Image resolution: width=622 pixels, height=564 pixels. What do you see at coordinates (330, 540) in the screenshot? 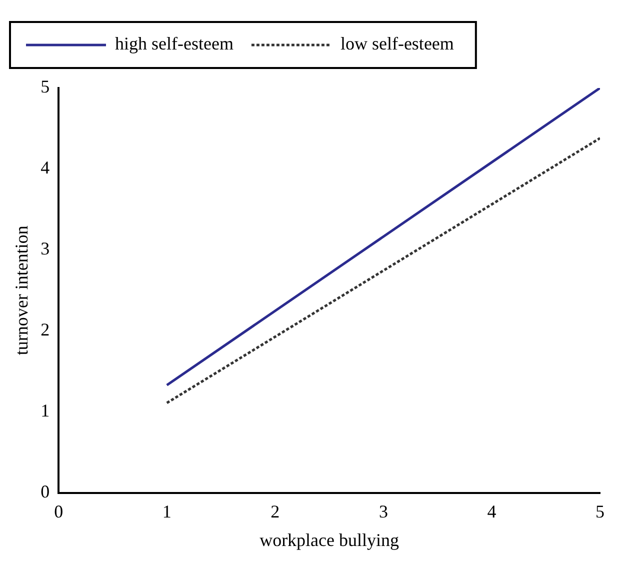
I see `x-axis-title: workplace bullying` at bounding box center [330, 540].